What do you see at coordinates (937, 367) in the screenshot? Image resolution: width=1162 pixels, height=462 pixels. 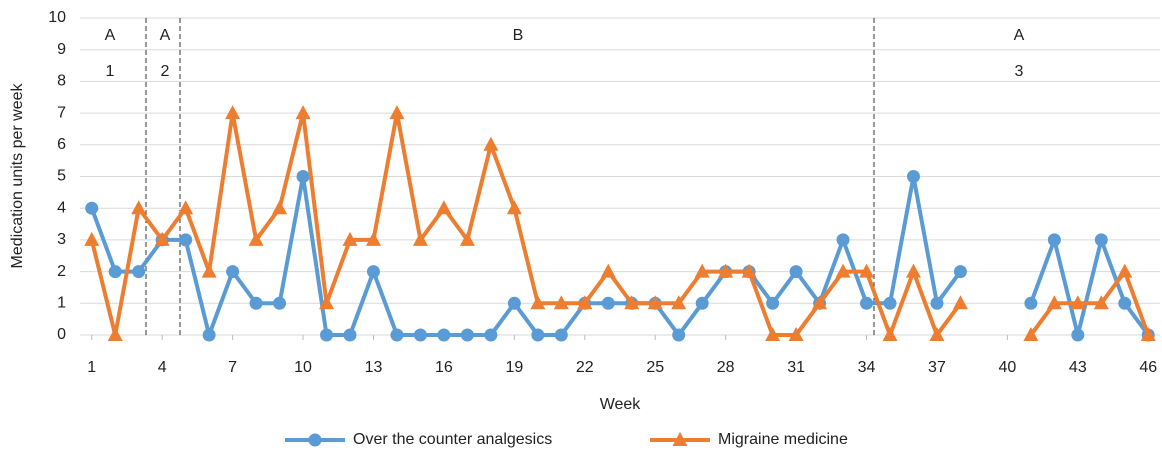 I see `x-tick-label: 37` at bounding box center [937, 367].